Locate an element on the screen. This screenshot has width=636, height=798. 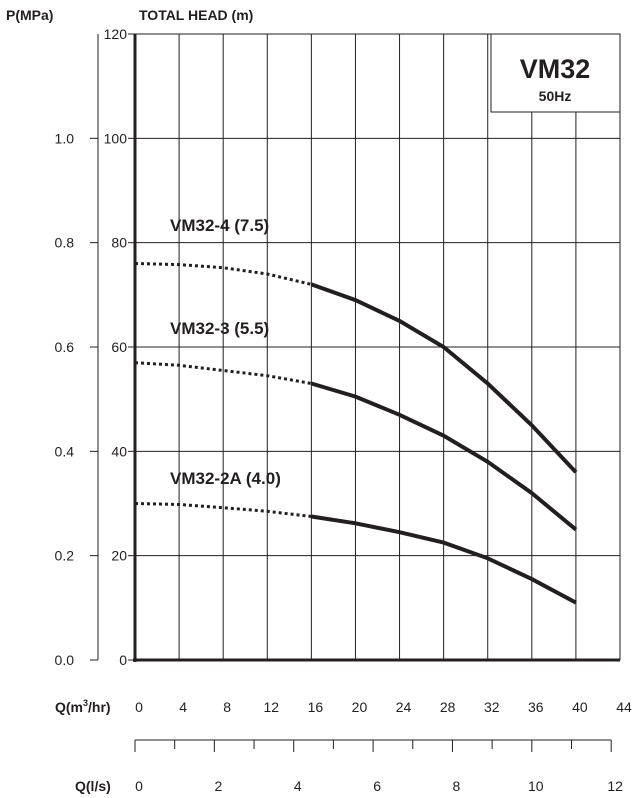
pressure-tick-label: 1.0 is located at coordinates (65, 138).